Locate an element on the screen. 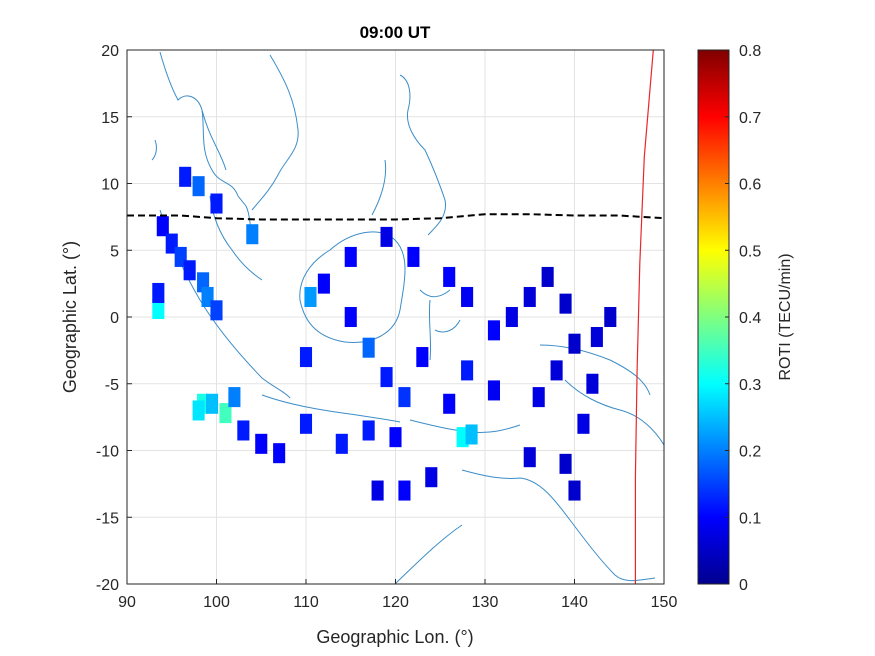 This screenshot has height=656, width=875. x-tick-label: 130 is located at coordinates (485, 602).